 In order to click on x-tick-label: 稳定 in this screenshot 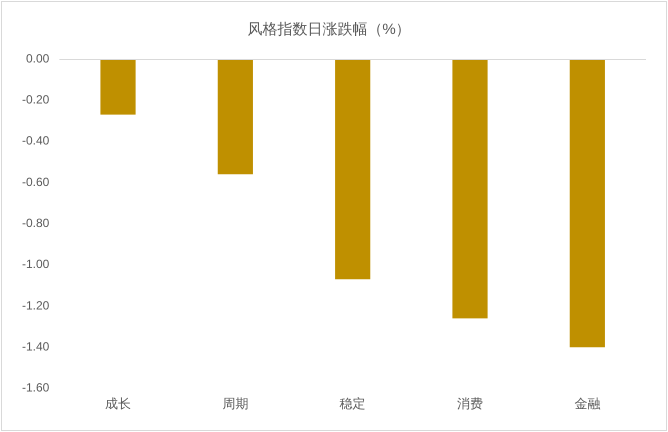, I will do `click(353, 403)`.